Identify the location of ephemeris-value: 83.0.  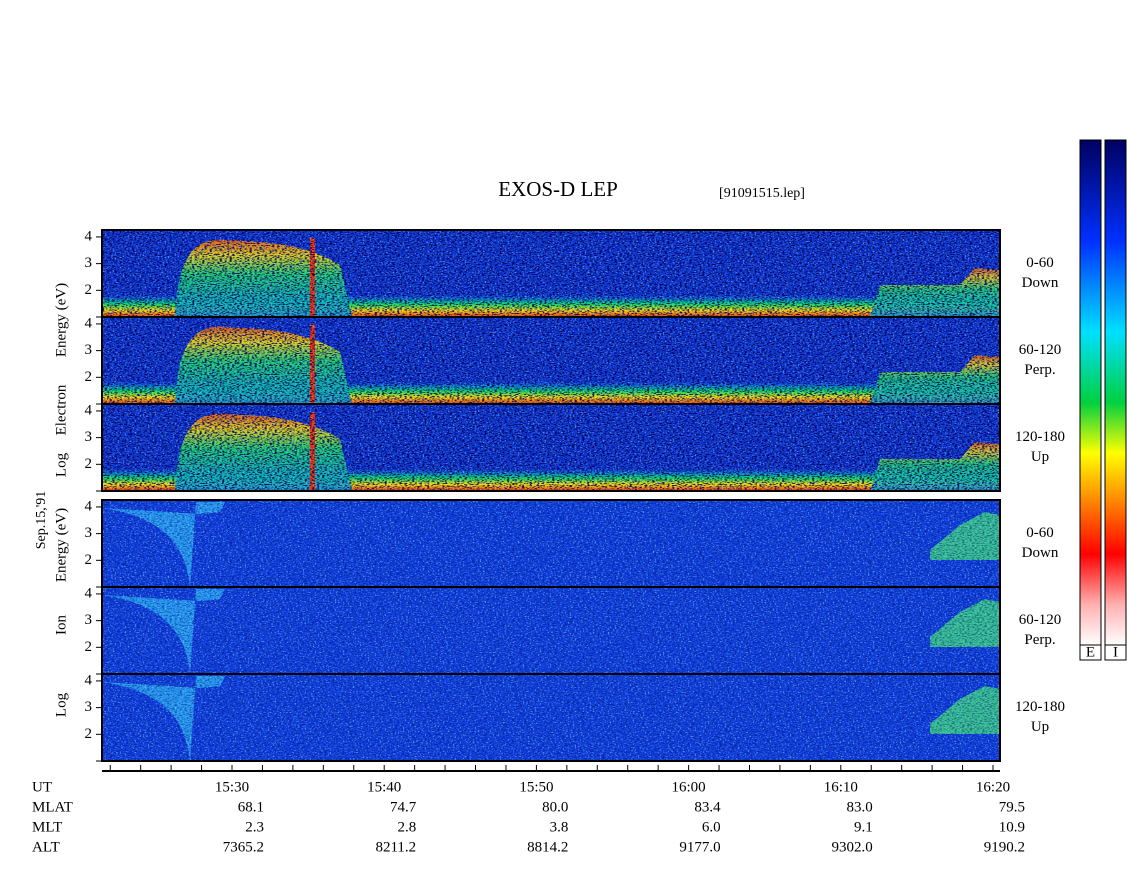
(860, 807).